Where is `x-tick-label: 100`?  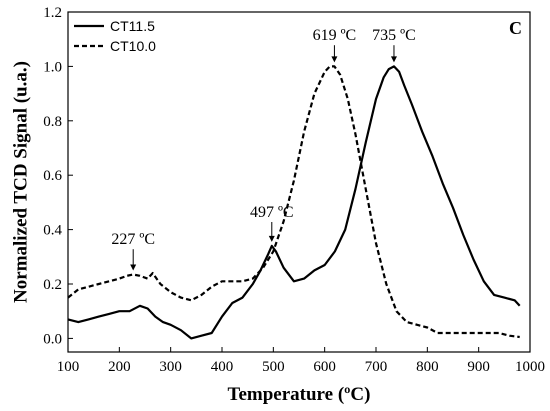
x-tick-label: 100 is located at coordinates (68, 367).